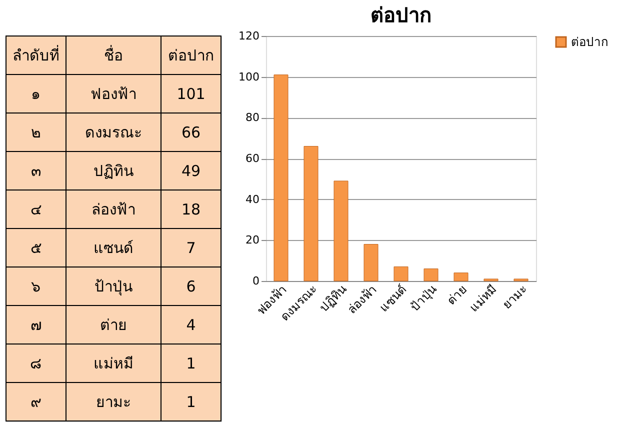 The image size is (644, 435). I want to click on text: ๗, so click(36, 325).